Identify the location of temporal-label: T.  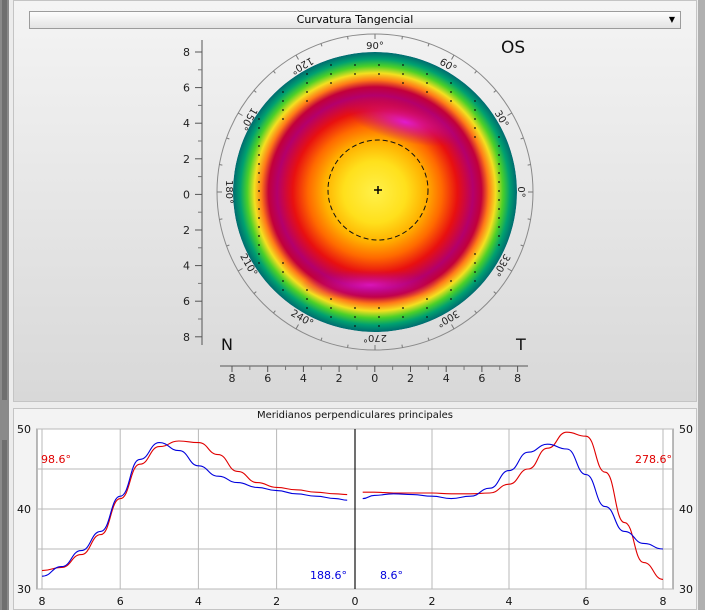
(520, 344).